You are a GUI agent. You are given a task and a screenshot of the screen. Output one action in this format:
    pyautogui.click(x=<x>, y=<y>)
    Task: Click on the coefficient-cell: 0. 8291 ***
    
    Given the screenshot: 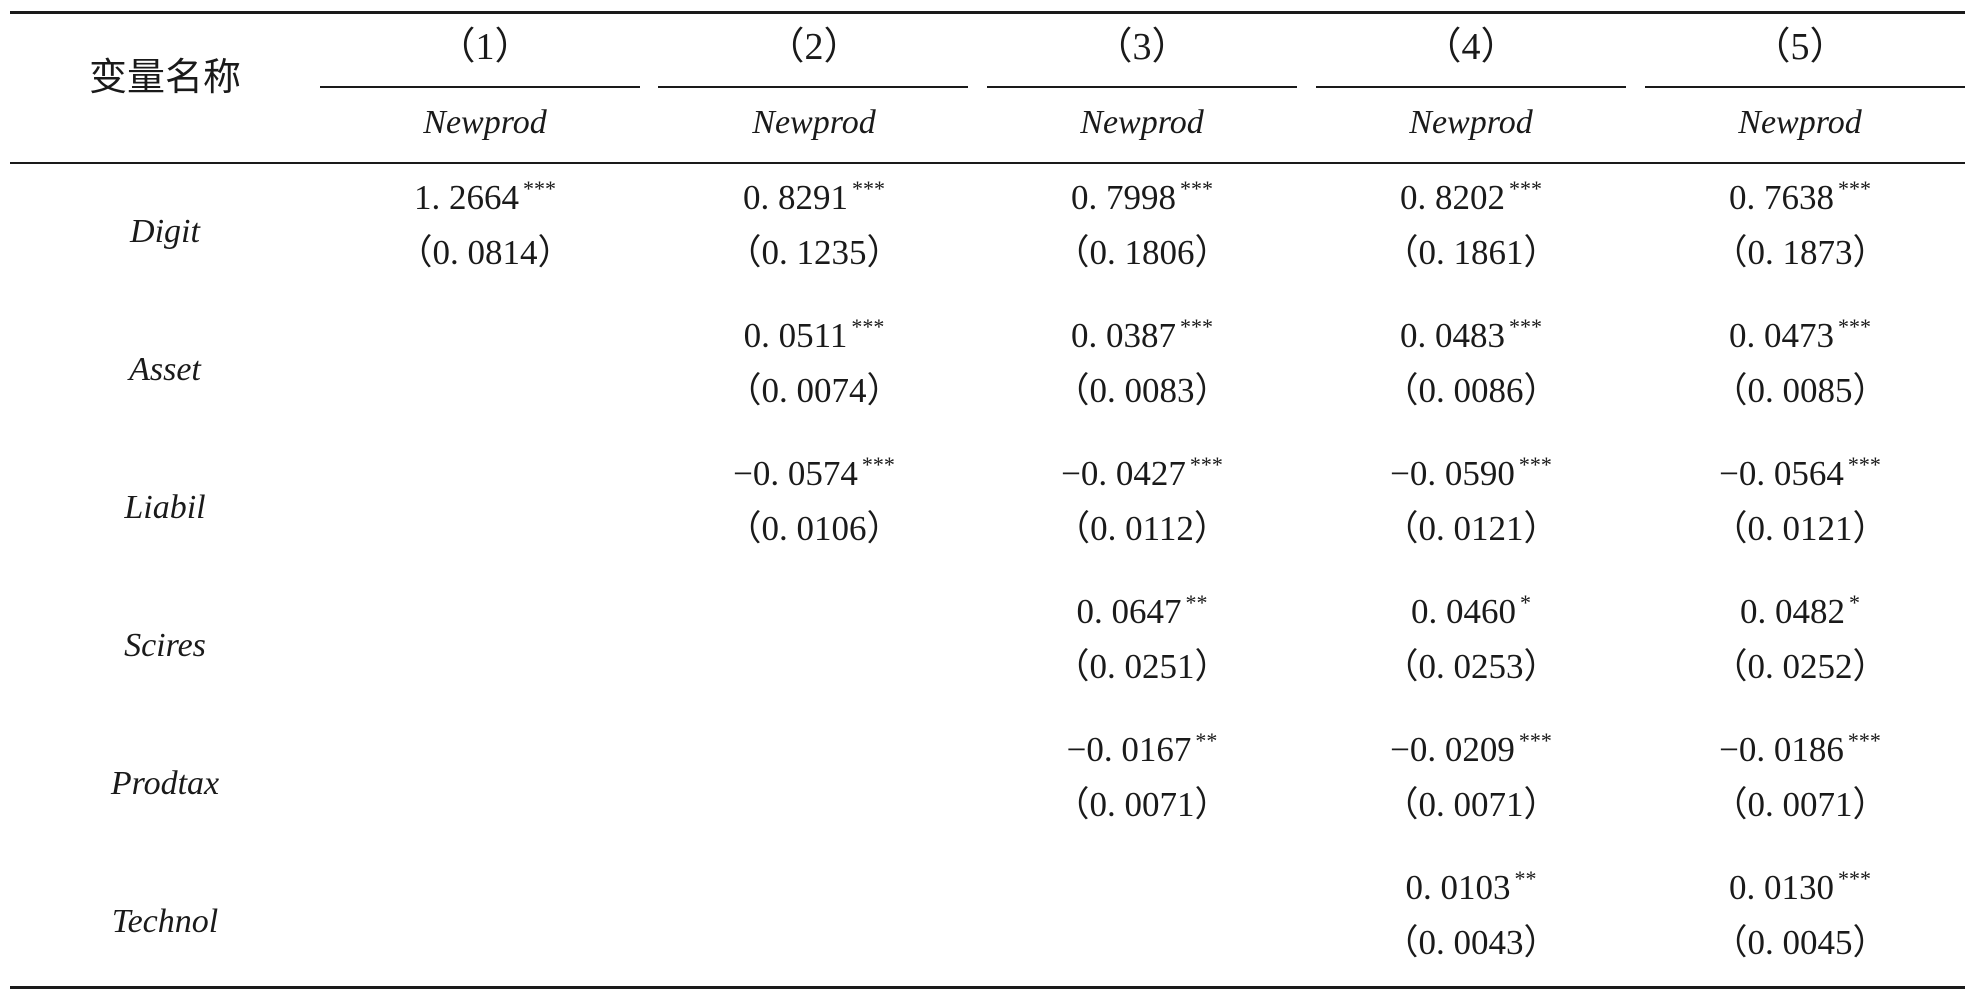 What is the action you would take?
    pyautogui.click(x=814, y=197)
    